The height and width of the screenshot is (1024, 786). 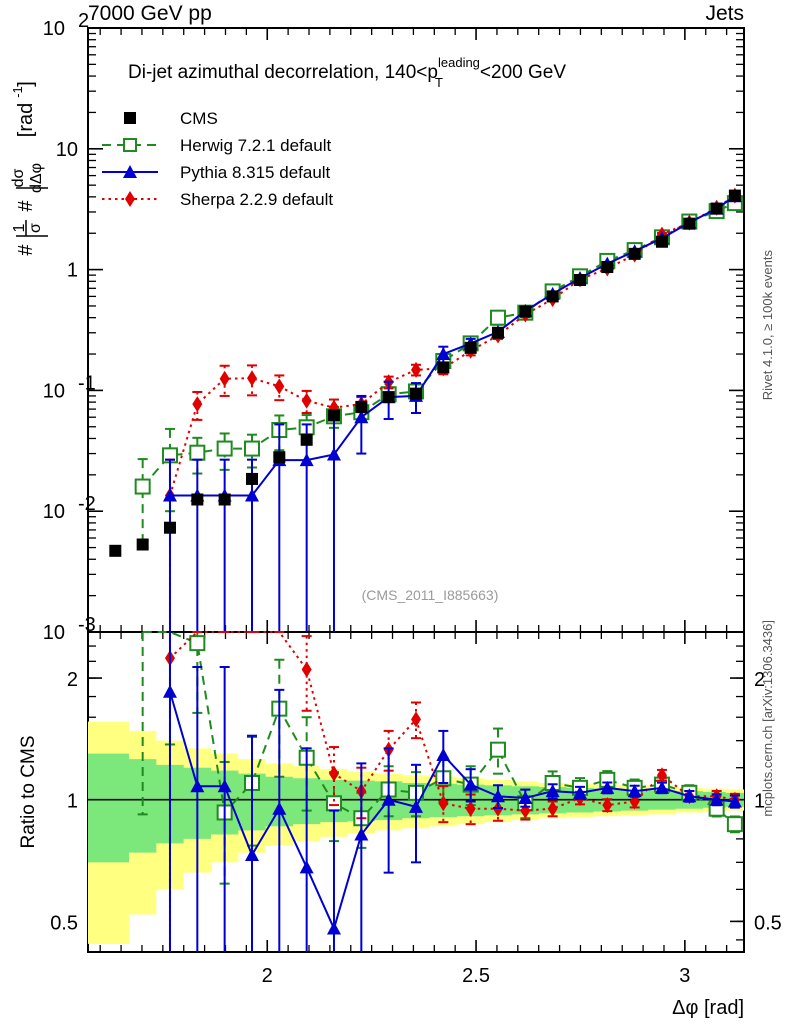 I want to click on yaxis-part: dΔφ, so click(x=36, y=178).